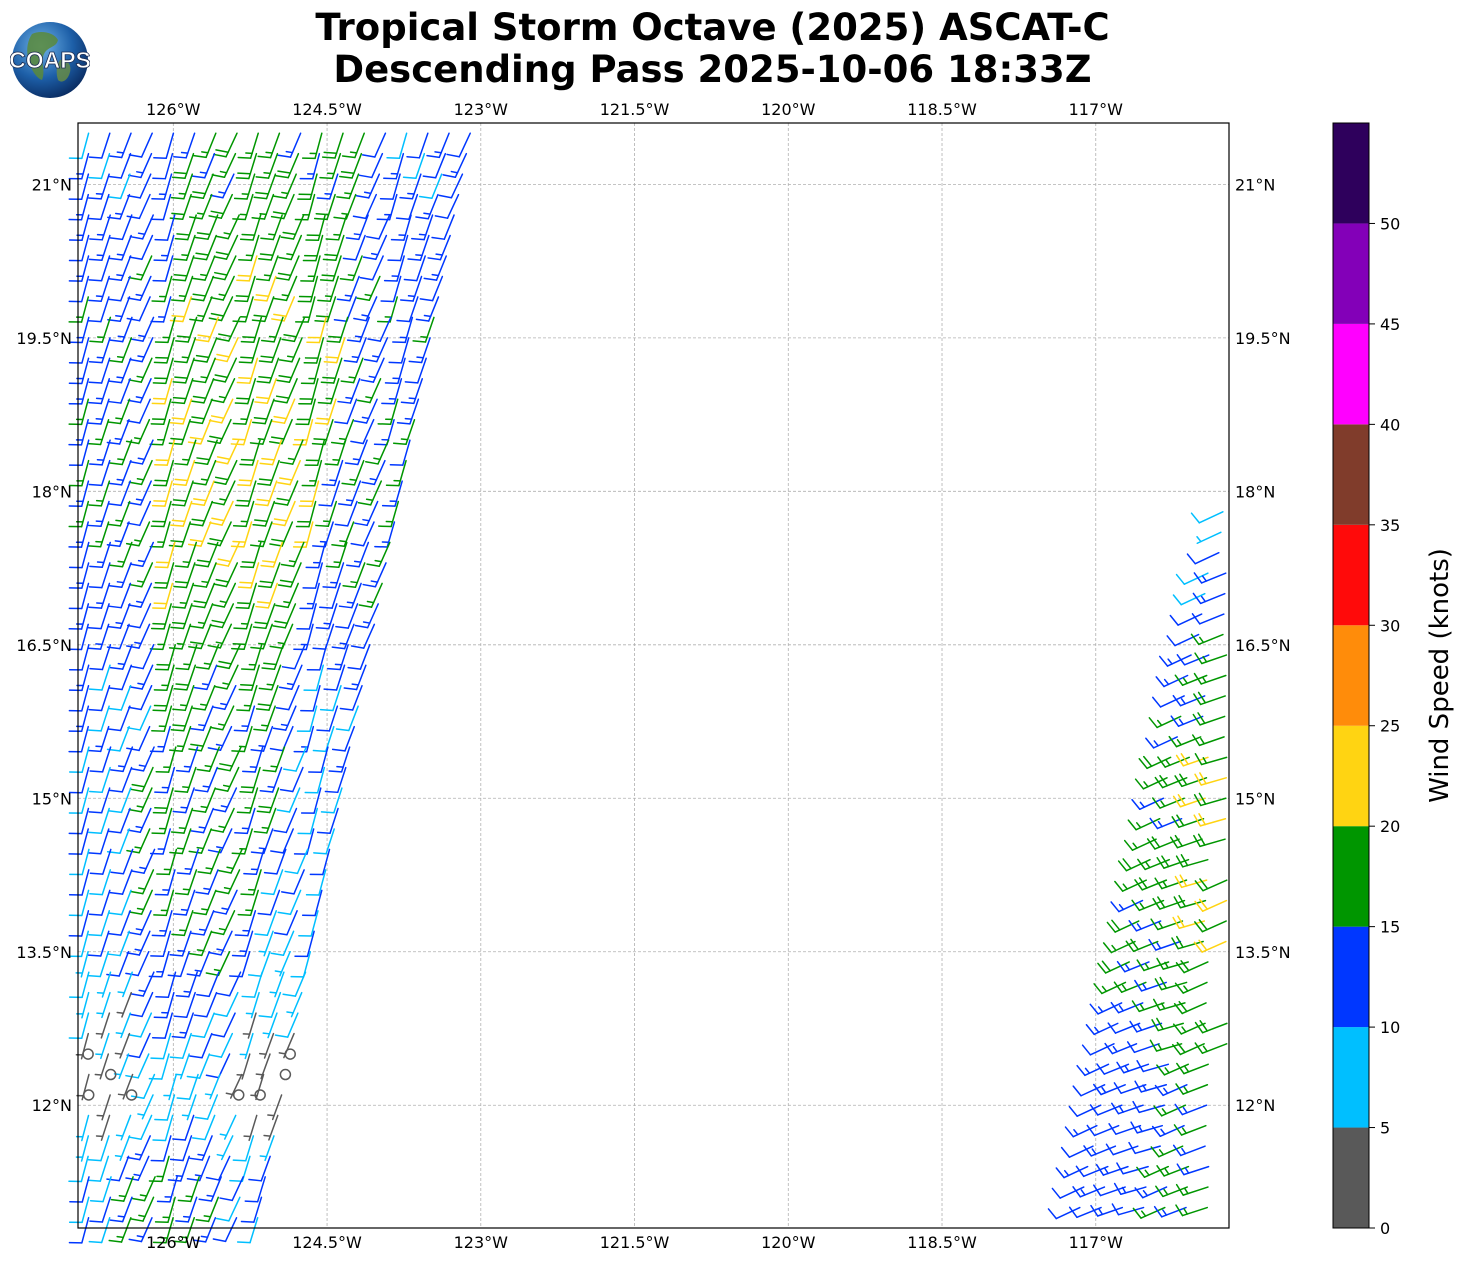 Image resolution: width=1469 pixels, height=1264 pixels. What do you see at coordinates (1390, 223) in the screenshot?
I see `colorbar-tick-label: 50` at bounding box center [1390, 223].